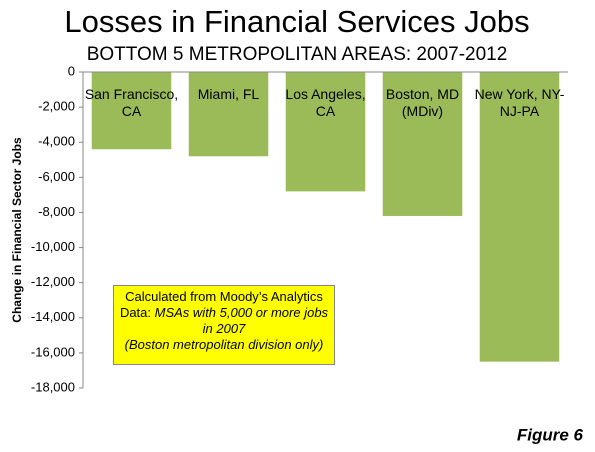 This screenshot has height=452, width=595. What do you see at coordinates (228, 94) in the screenshot?
I see `category-label: Miami, FL` at bounding box center [228, 94].